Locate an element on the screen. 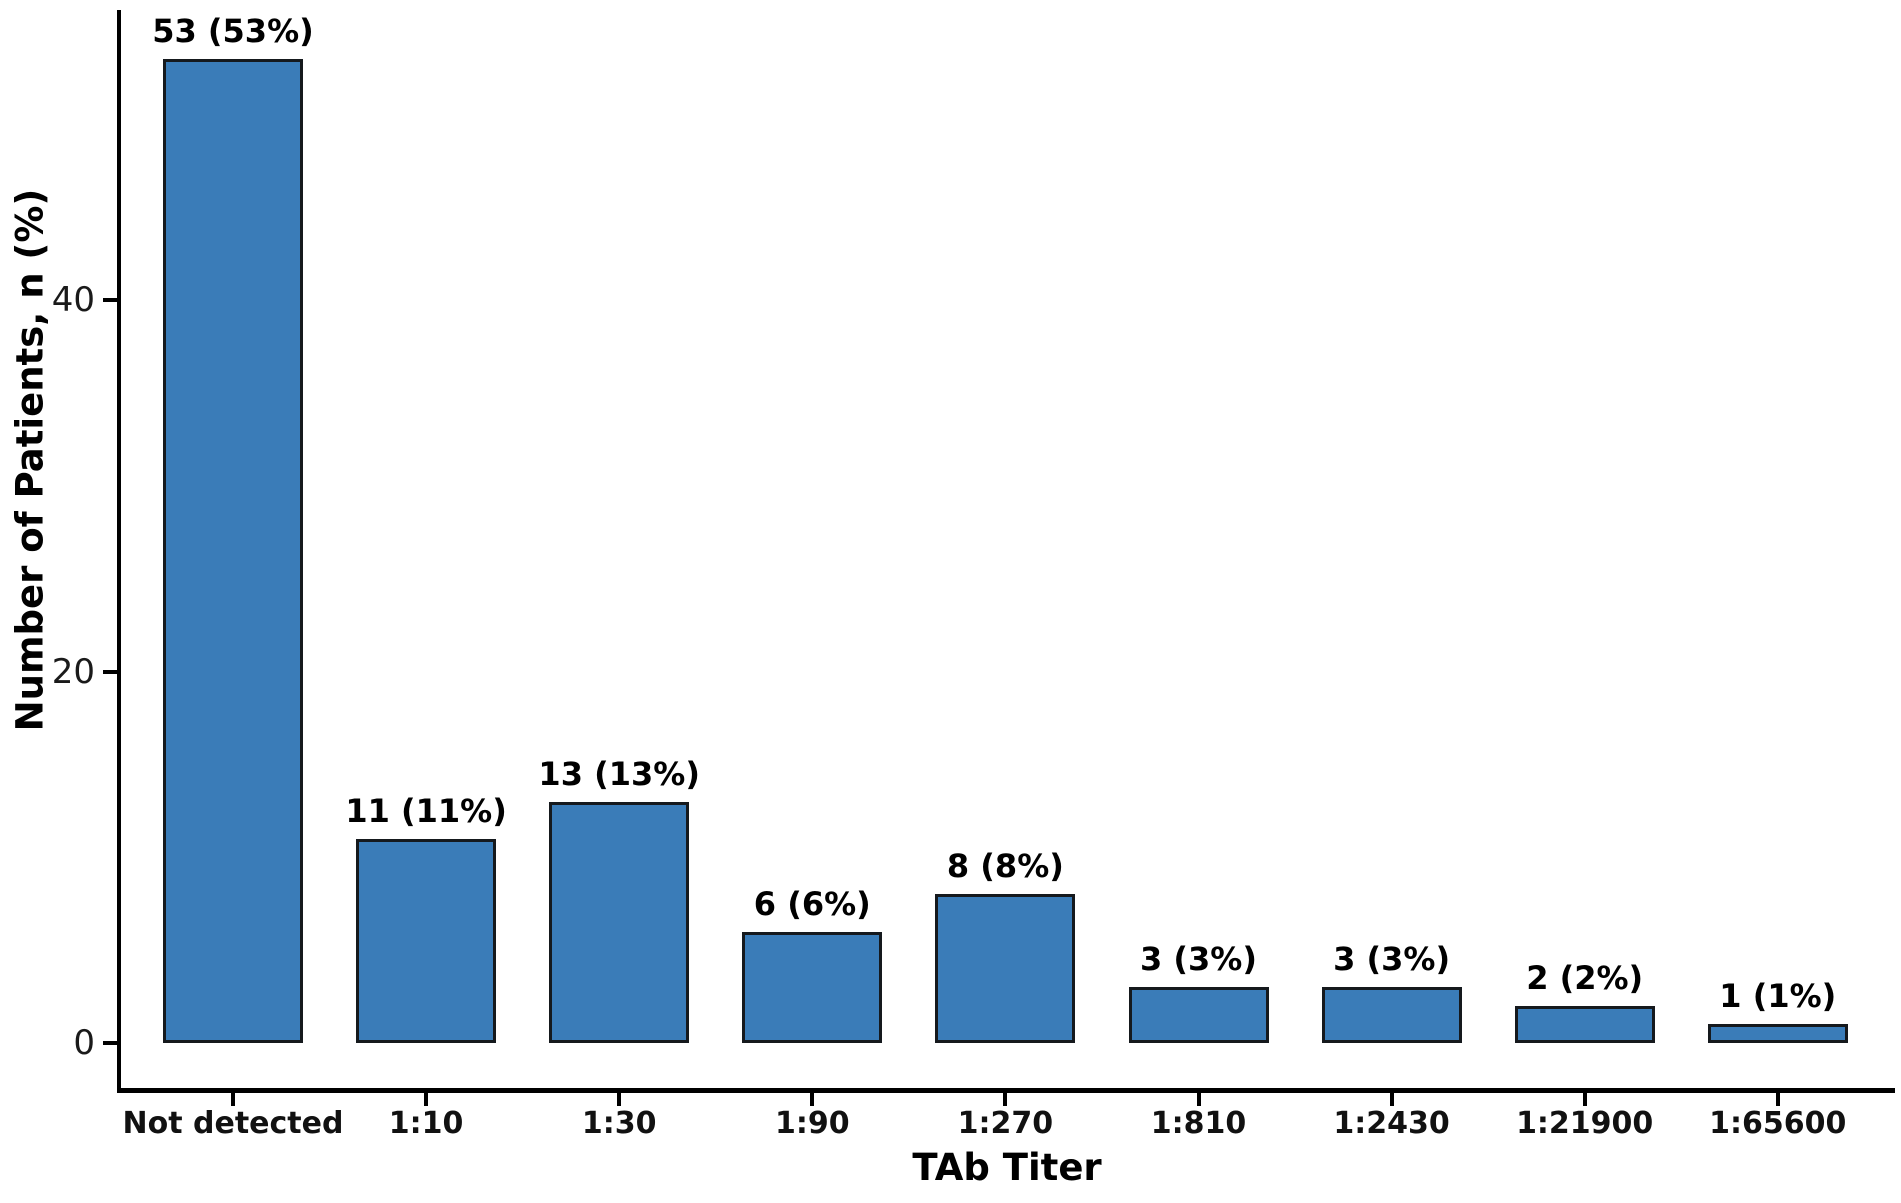  x-tick-label: 1:10 is located at coordinates (426, 1123).